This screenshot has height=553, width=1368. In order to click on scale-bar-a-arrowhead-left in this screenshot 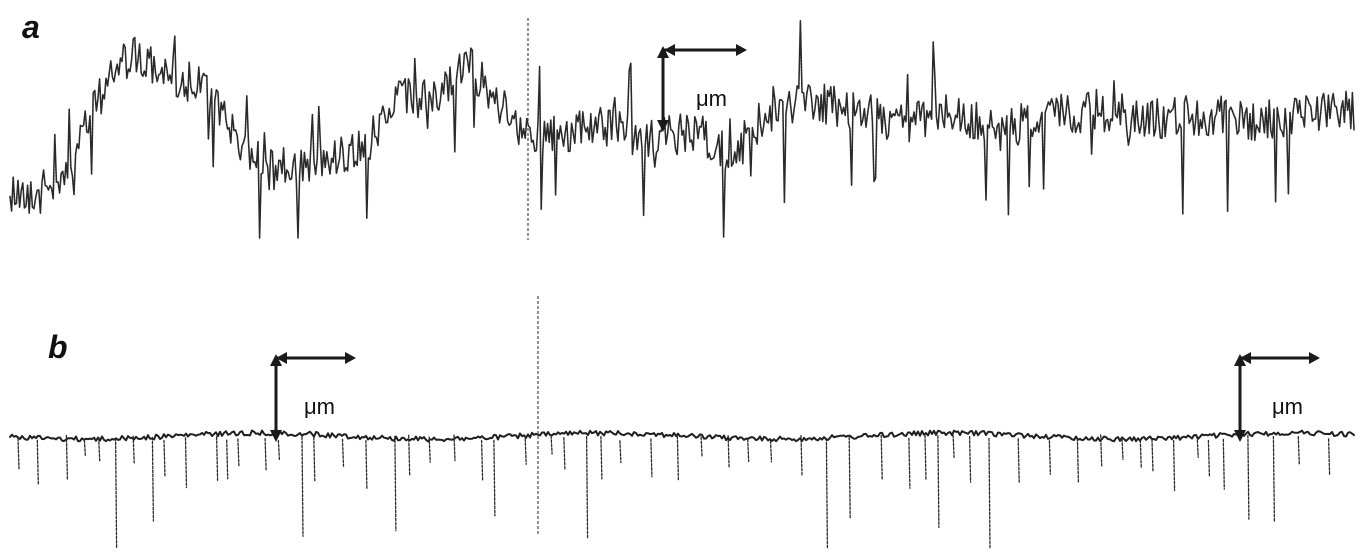, I will do `click(669, 50)`.